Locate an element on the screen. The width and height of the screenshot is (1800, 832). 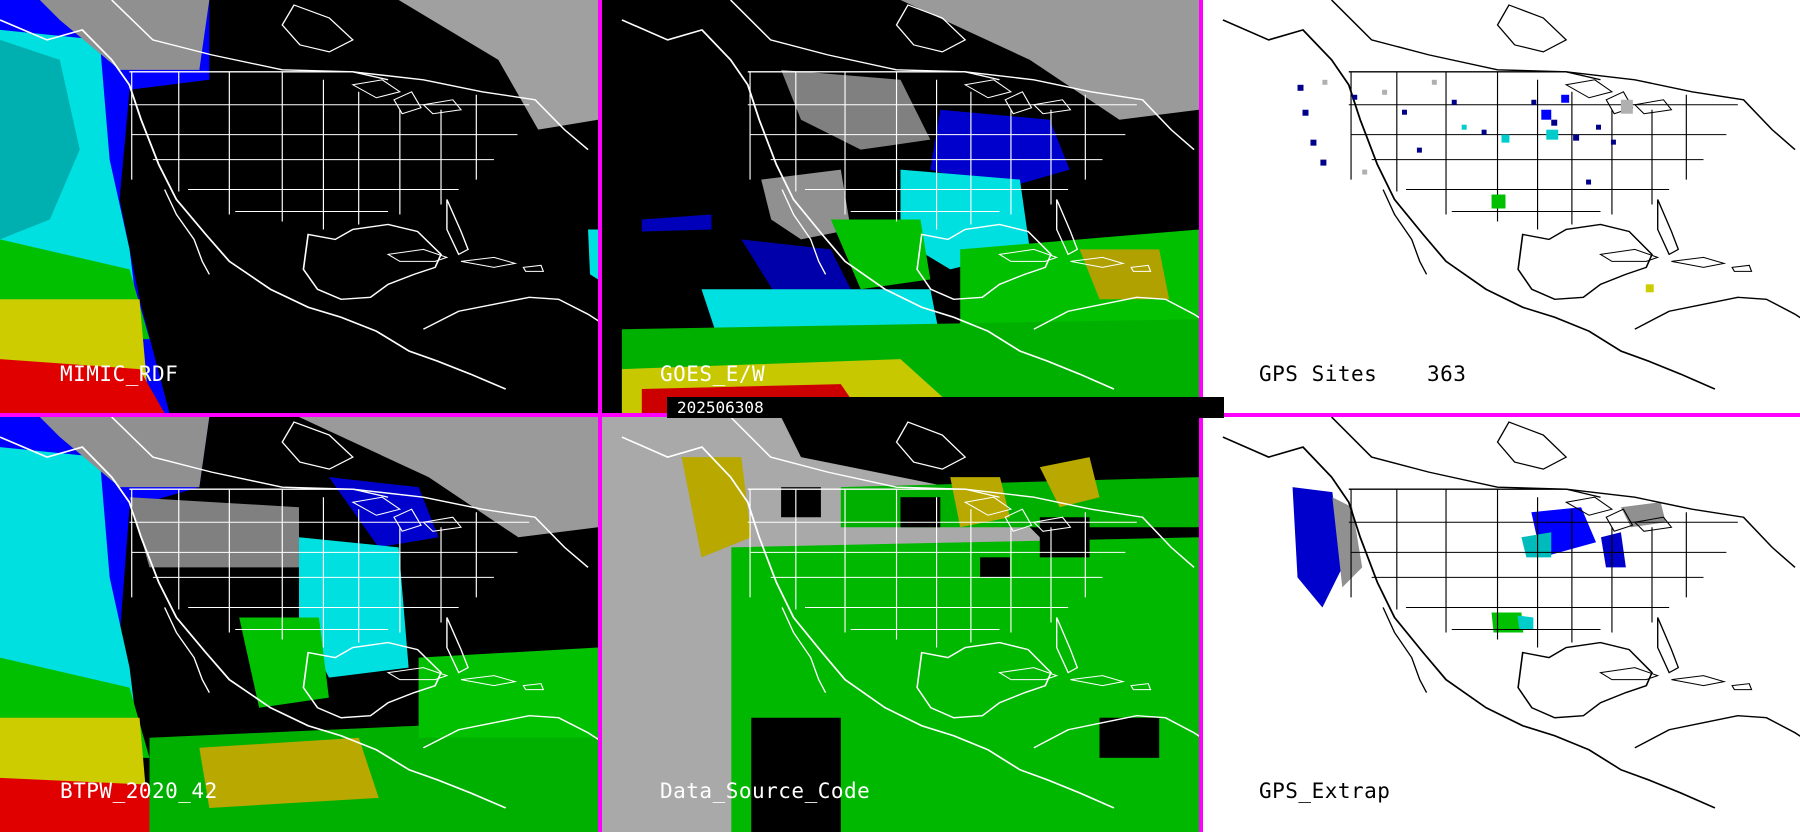
gps-site-count: 363 is located at coordinates (1447, 374).